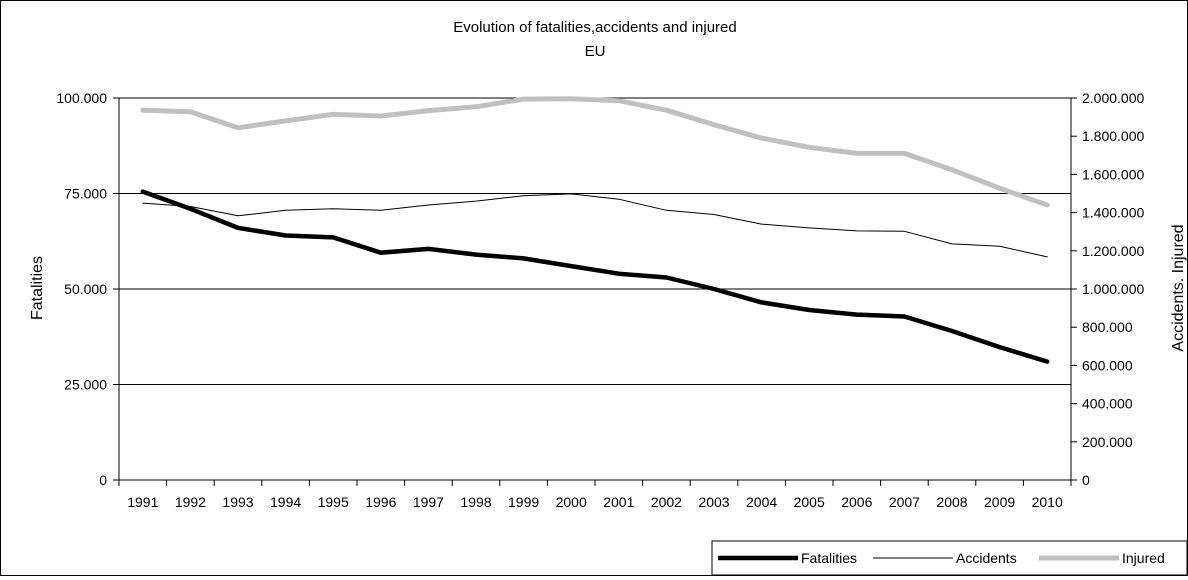 Image resolution: width=1188 pixels, height=580 pixels. I want to click on x-tick-label: 2005, so click(809, 502).